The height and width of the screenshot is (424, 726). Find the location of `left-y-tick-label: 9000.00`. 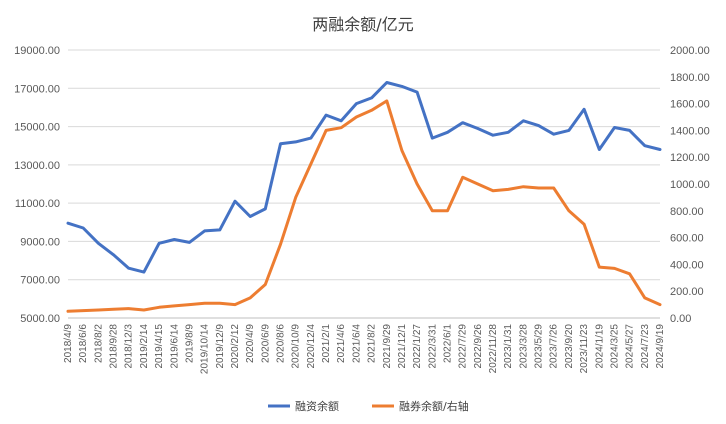

left-y-tick-label: 9000.00 is located at coordinates (40, 242).